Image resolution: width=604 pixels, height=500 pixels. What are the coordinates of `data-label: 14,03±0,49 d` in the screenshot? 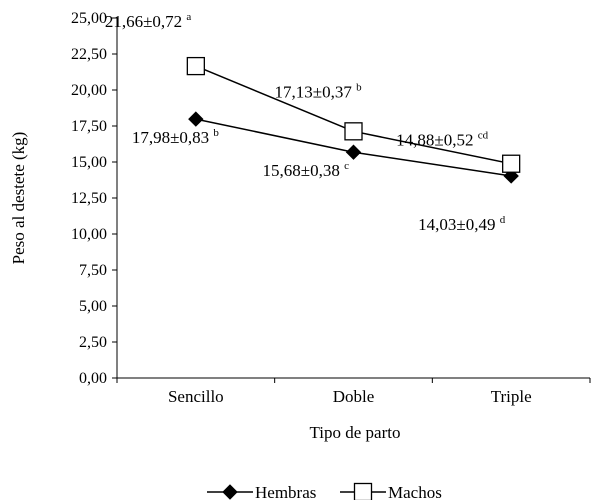 It's located at (462, 224).